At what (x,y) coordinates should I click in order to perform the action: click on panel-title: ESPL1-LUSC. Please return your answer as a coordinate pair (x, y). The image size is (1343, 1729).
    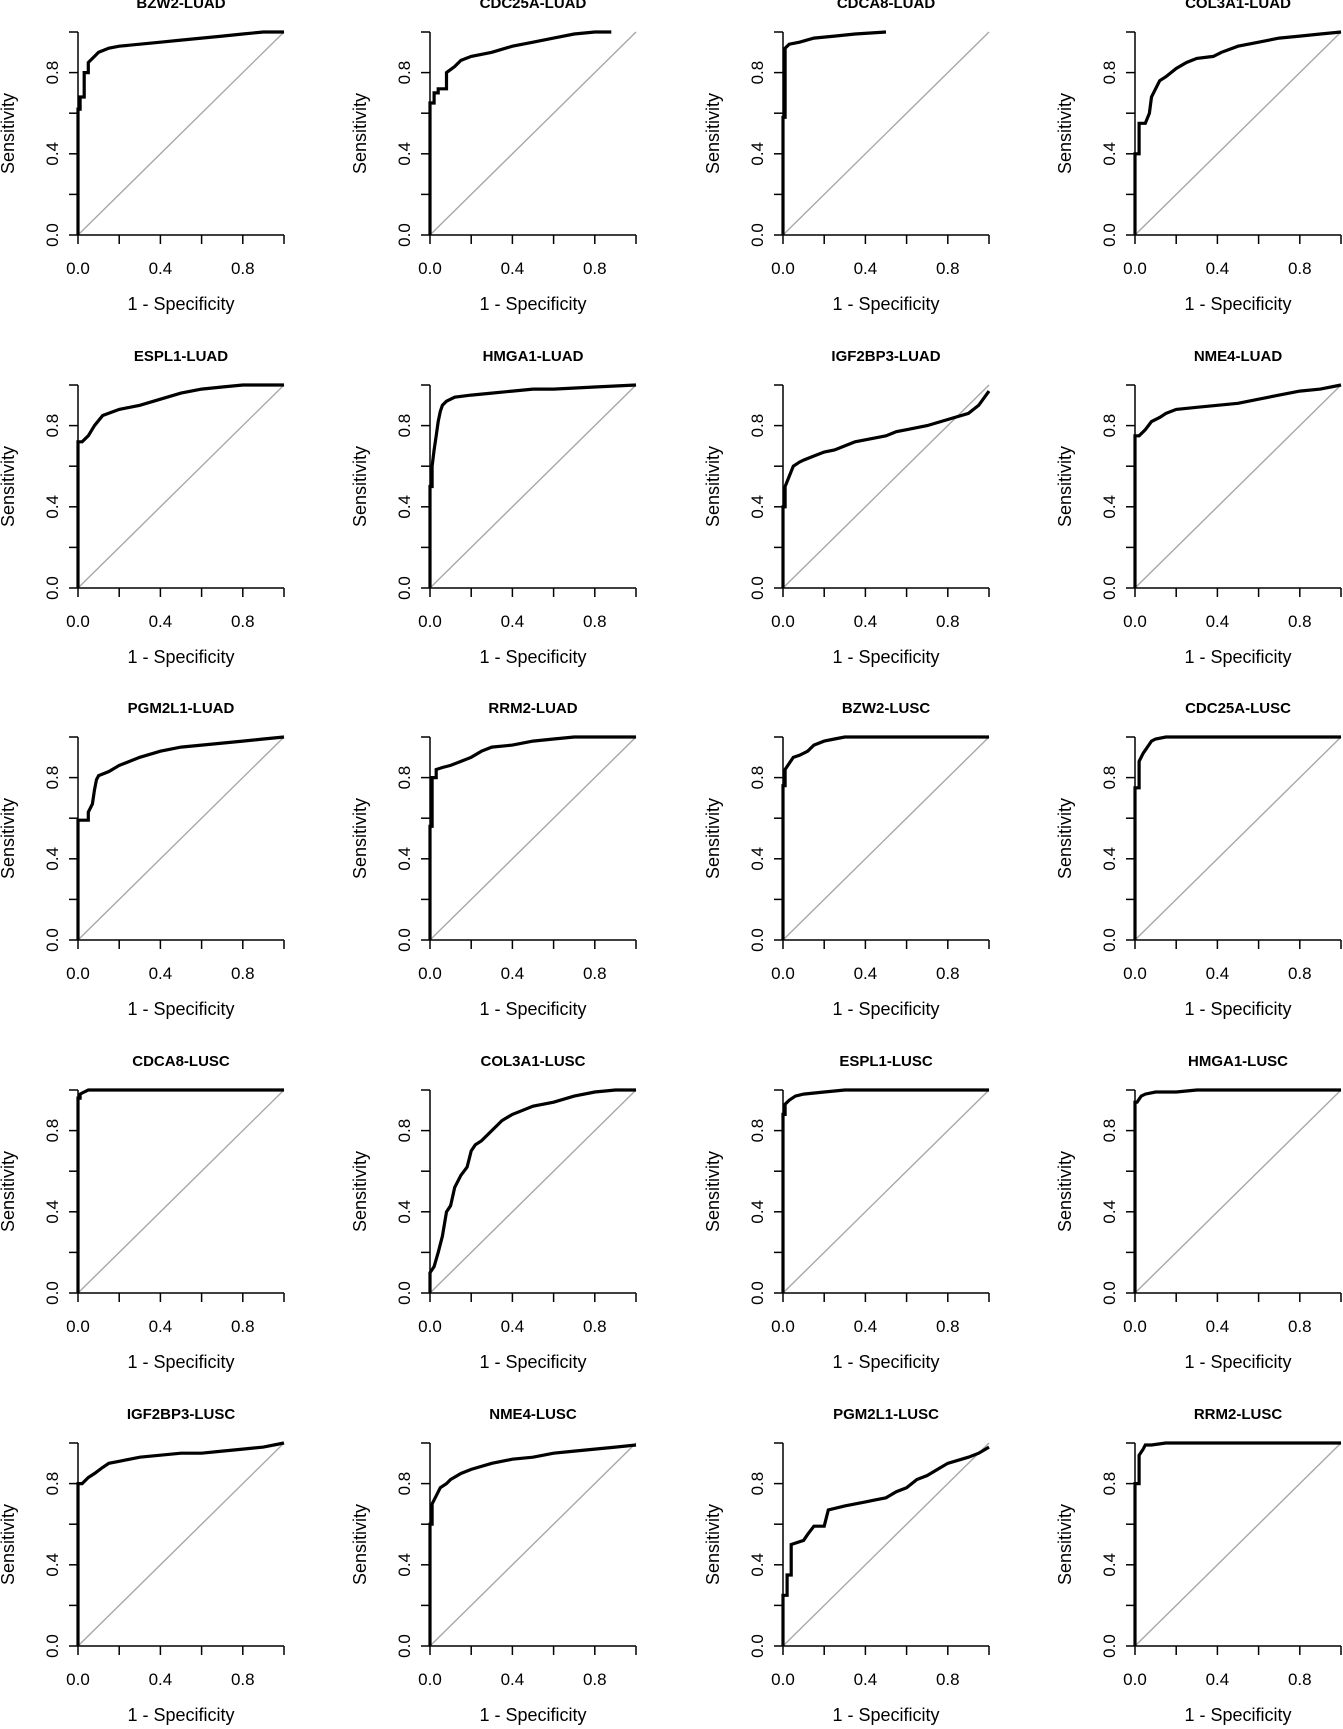
    Looking at the image, I should click on (886, 1061).